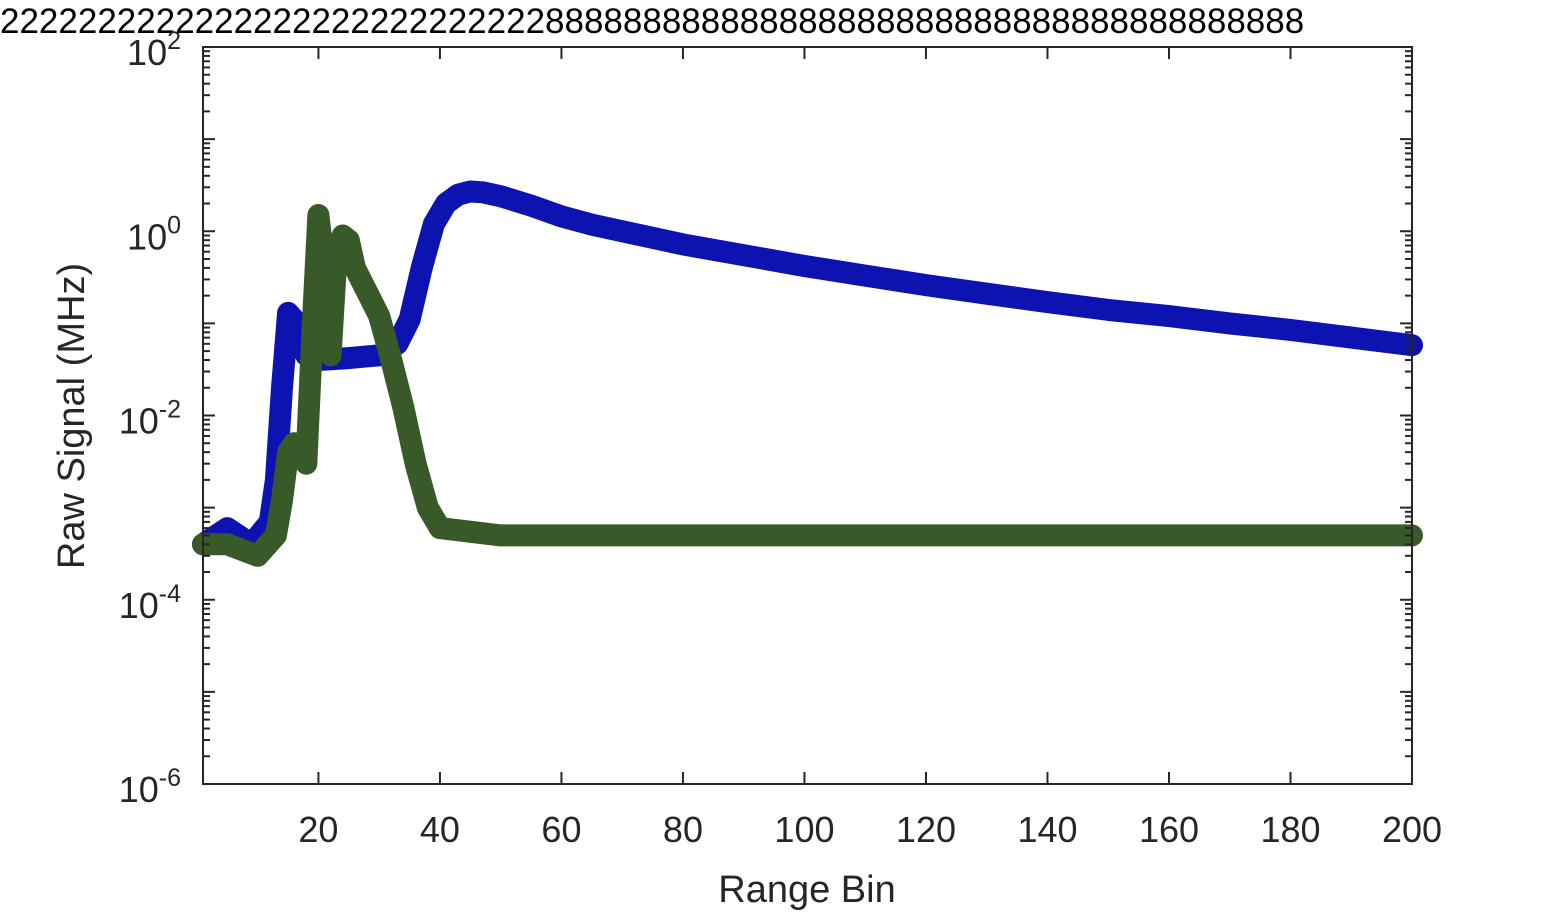 The height and width of the screenshot is (915, 1561). Describe the element at coordinates (683, 829) in the screenshot. I see `x-tick-label: 80` at that location.